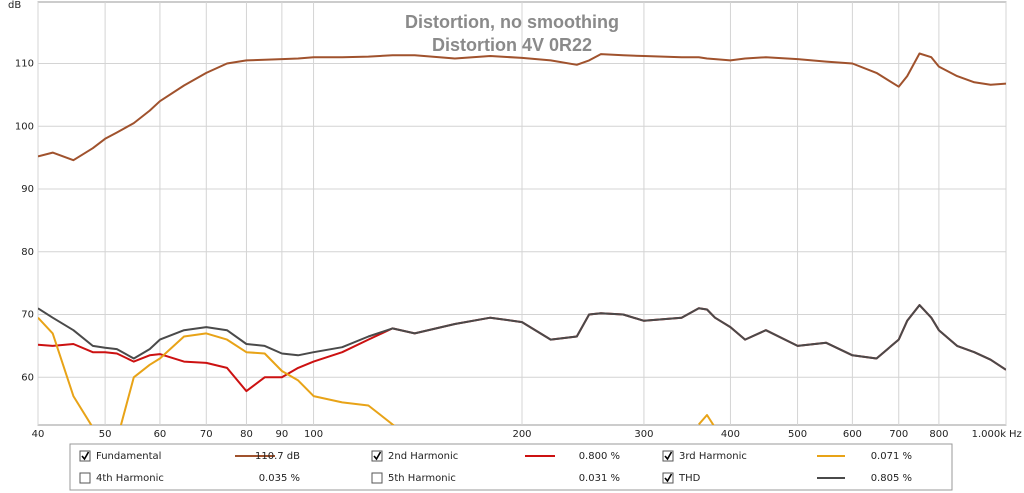 The width and height of the screenshot is (1024, 493). Describe the element at coordinates (730, 434) in the screenshot. I see `x-tick-label: 400` at that location.